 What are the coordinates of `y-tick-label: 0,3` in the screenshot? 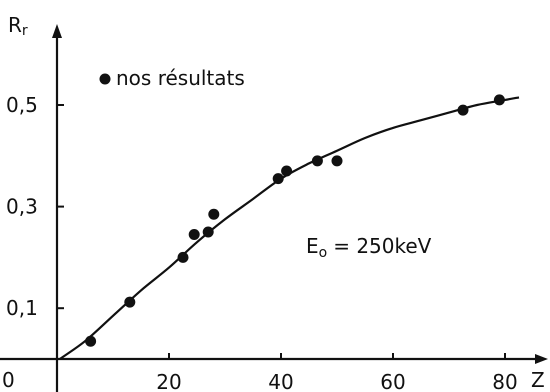 It's located at (22, 207).